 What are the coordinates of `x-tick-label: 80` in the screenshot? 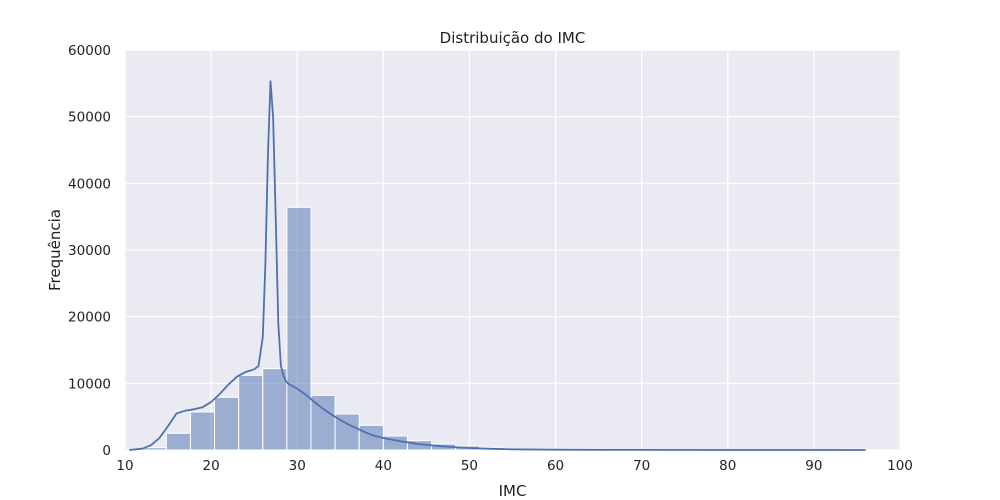 It's located at (727, 466).